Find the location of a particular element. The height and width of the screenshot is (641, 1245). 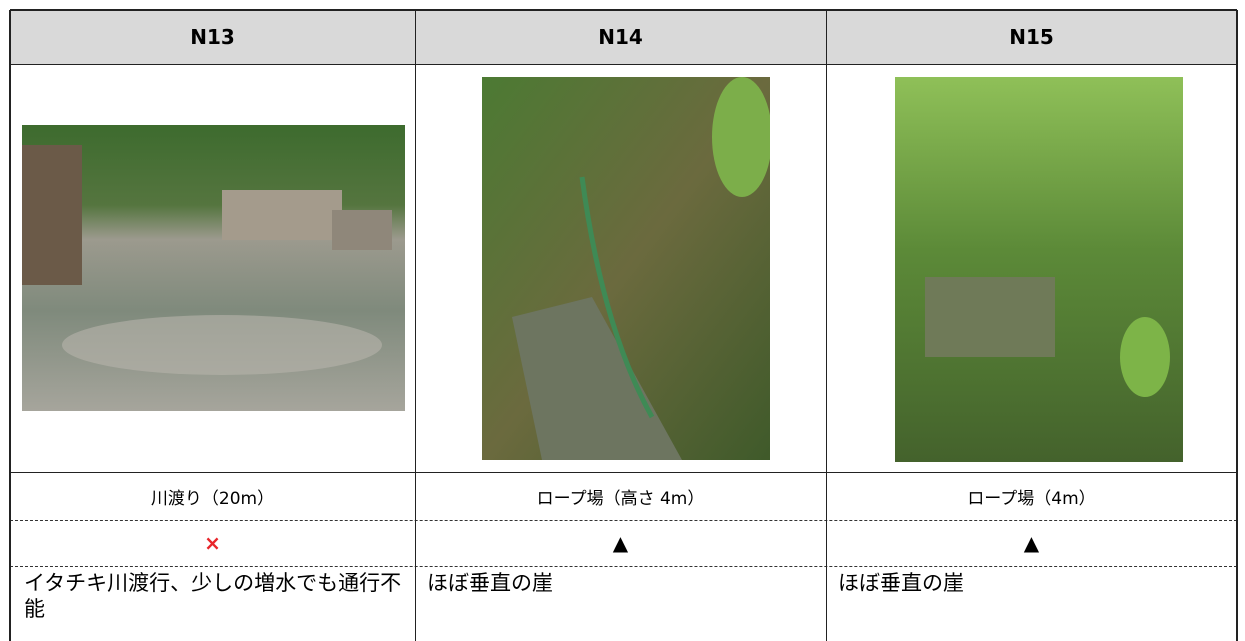

header-cell: N15 is located at coordinates (1031, 37).